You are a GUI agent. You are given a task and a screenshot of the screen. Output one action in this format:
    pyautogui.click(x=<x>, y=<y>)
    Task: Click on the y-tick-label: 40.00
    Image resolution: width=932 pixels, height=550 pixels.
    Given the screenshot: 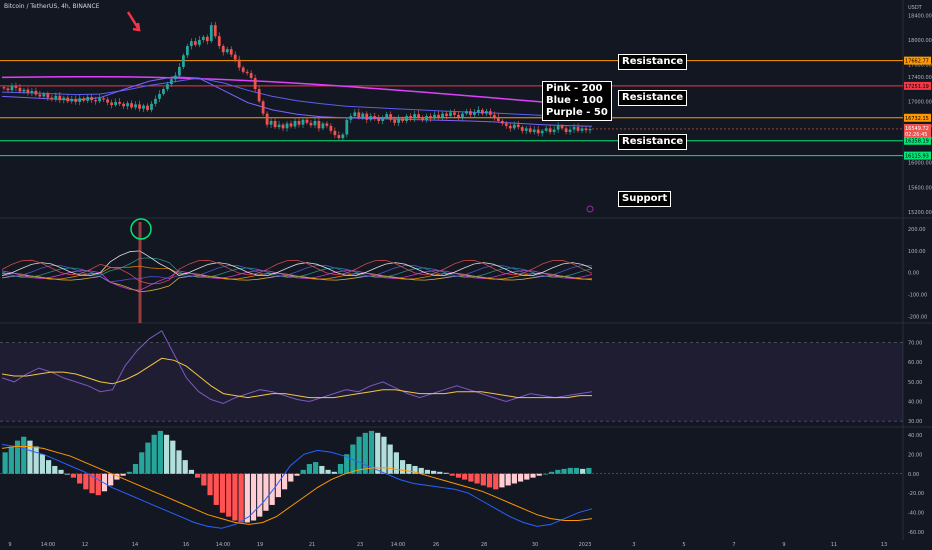 What is the action you would take?
    pyautogui.click(x=915, y=402)
    